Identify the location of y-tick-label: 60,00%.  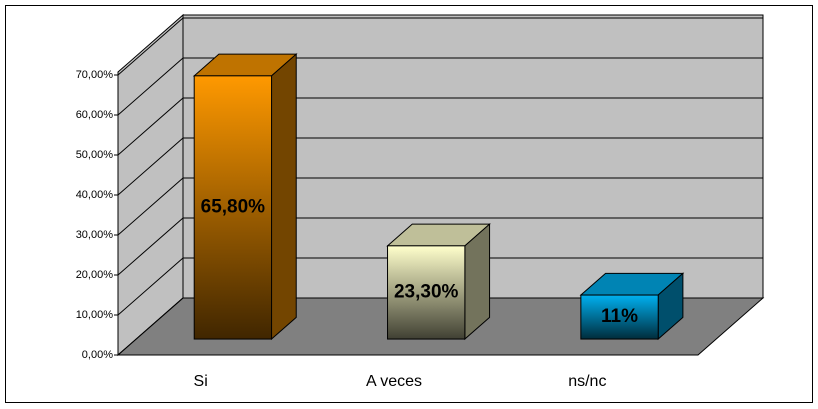
(95, 115).